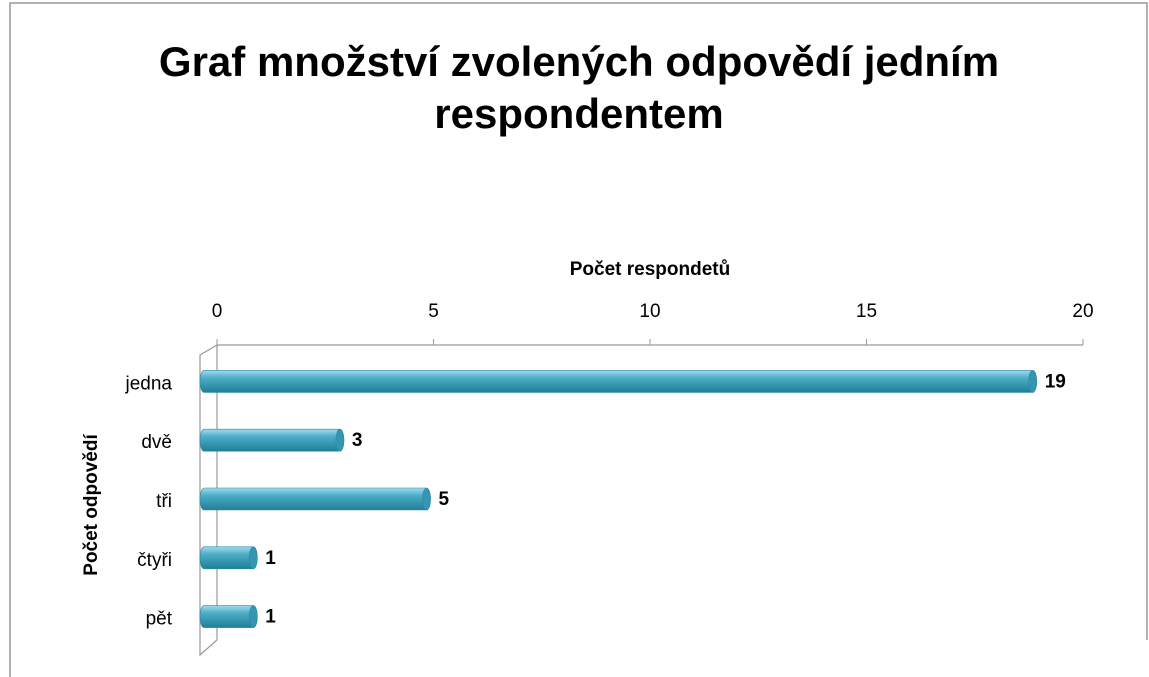  Describe the element at coordinates (357, 440) in the screenshot. I see `value-label: 3` at that location.